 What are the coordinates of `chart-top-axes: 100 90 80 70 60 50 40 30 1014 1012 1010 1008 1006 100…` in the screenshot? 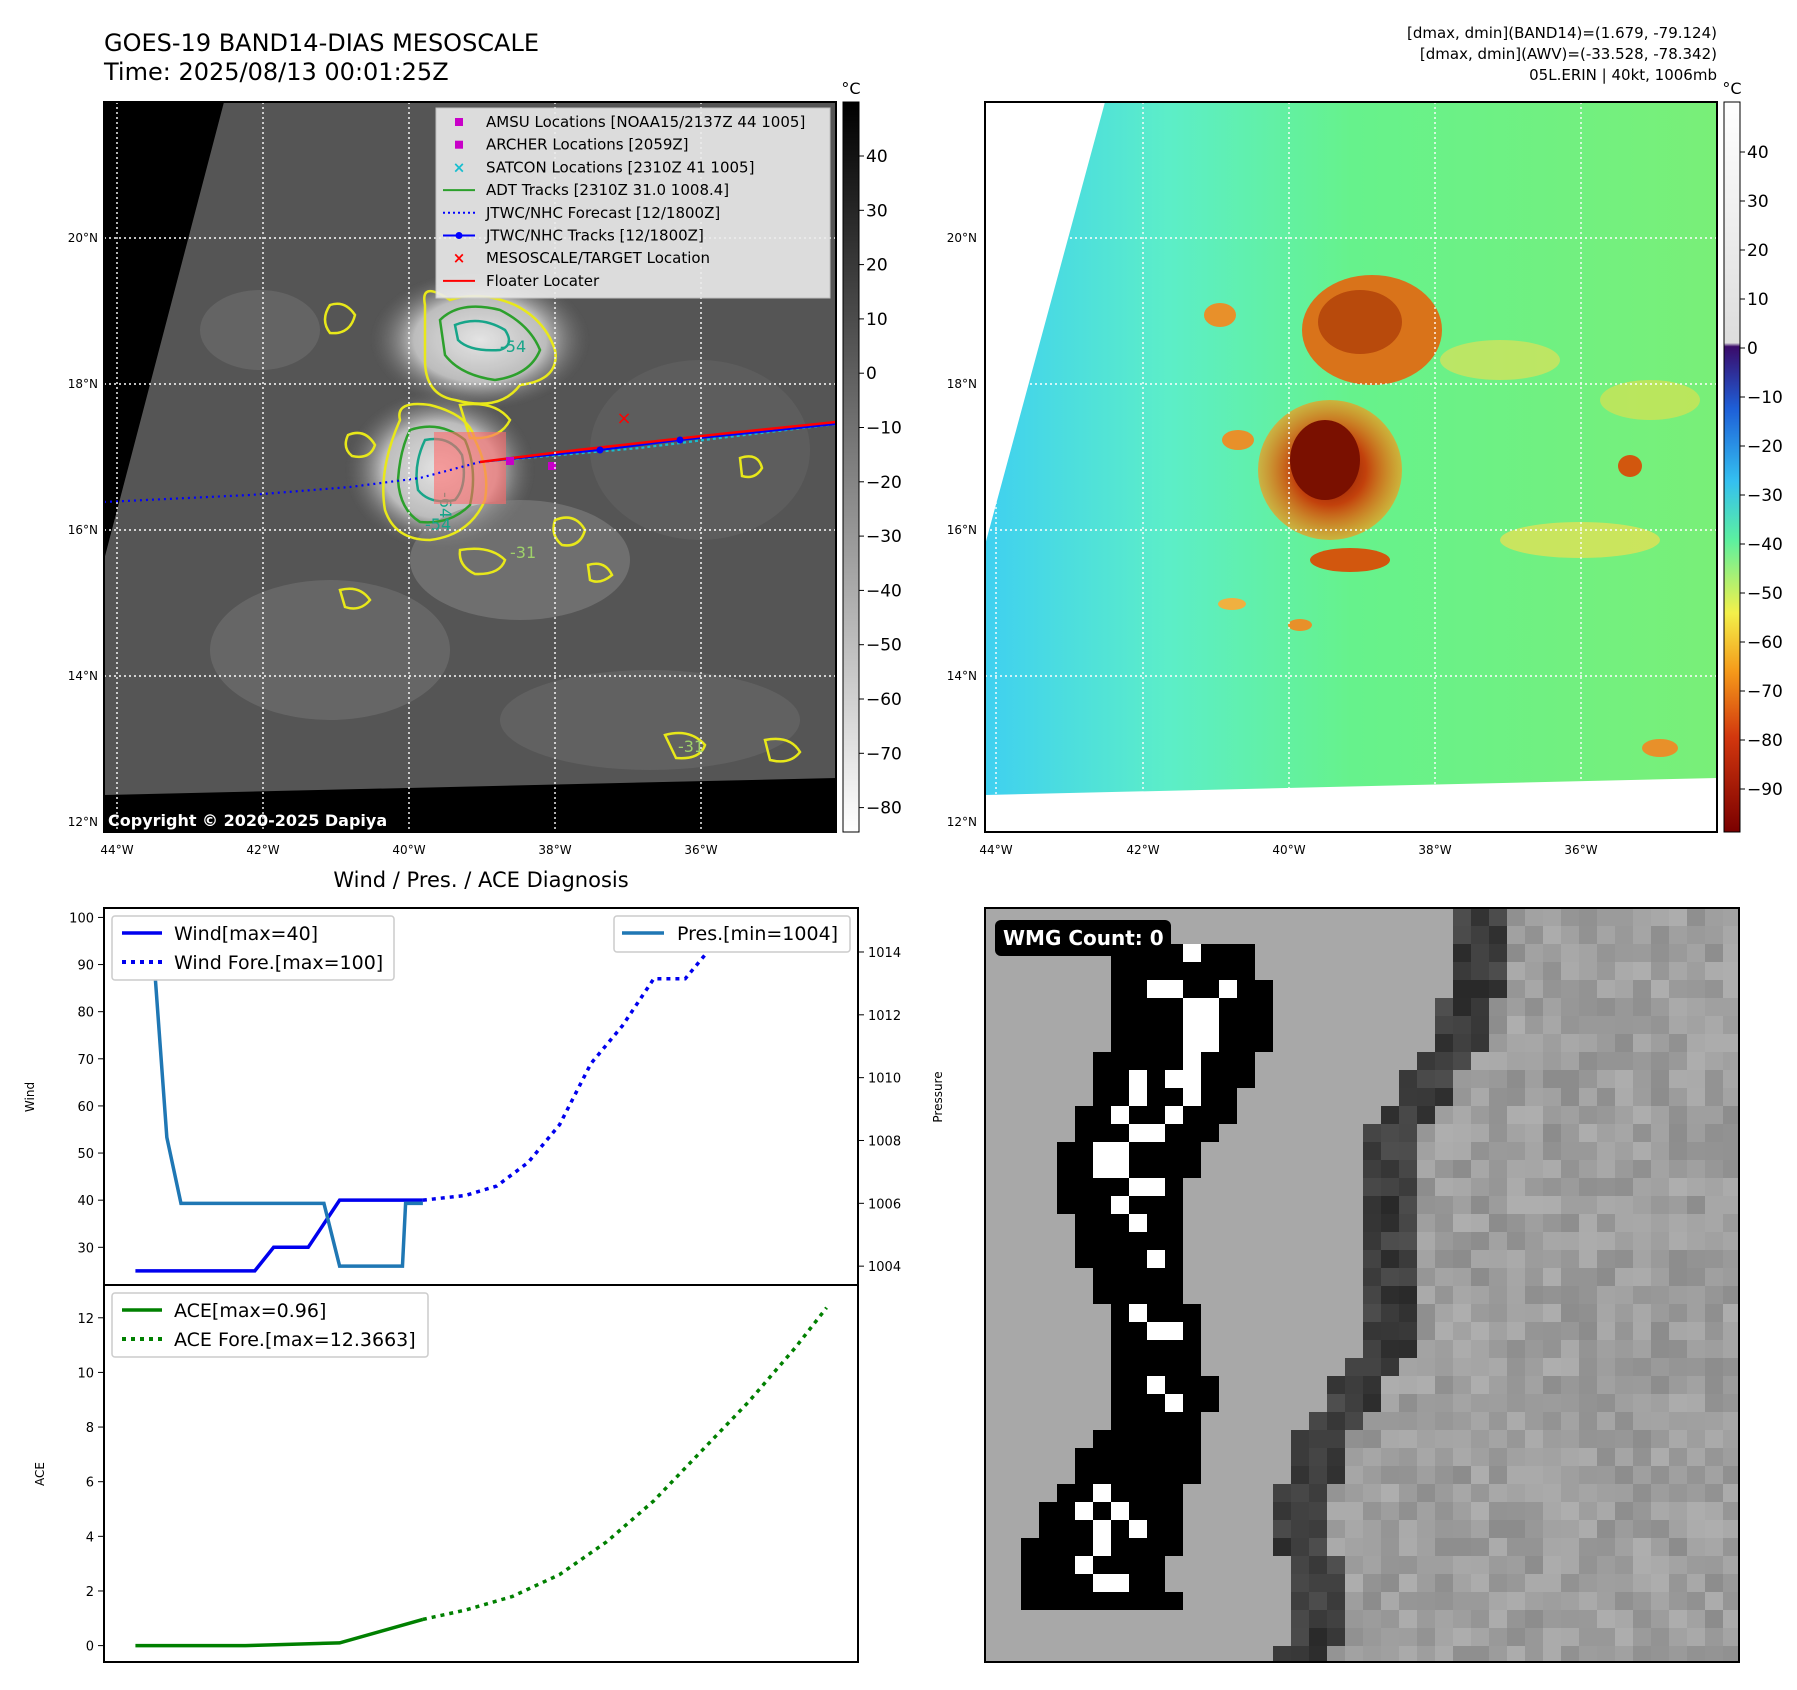 It's located at (485, 1093).